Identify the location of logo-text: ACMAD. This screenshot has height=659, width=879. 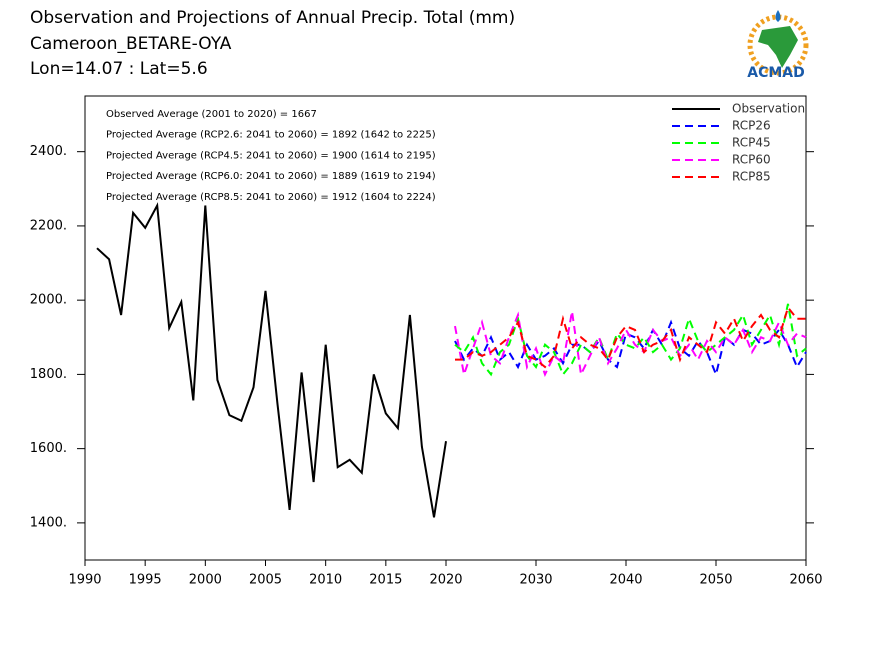
(776, 73).